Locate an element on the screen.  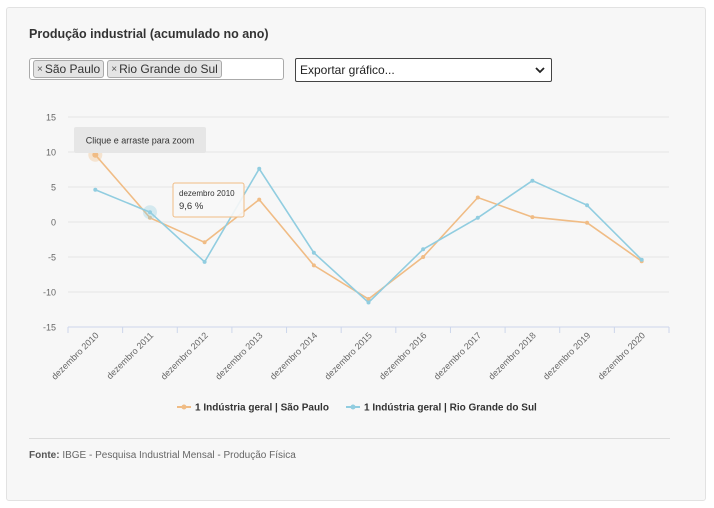
x-tick-label: dezembro 2016 is located at coordinates (402, 355).